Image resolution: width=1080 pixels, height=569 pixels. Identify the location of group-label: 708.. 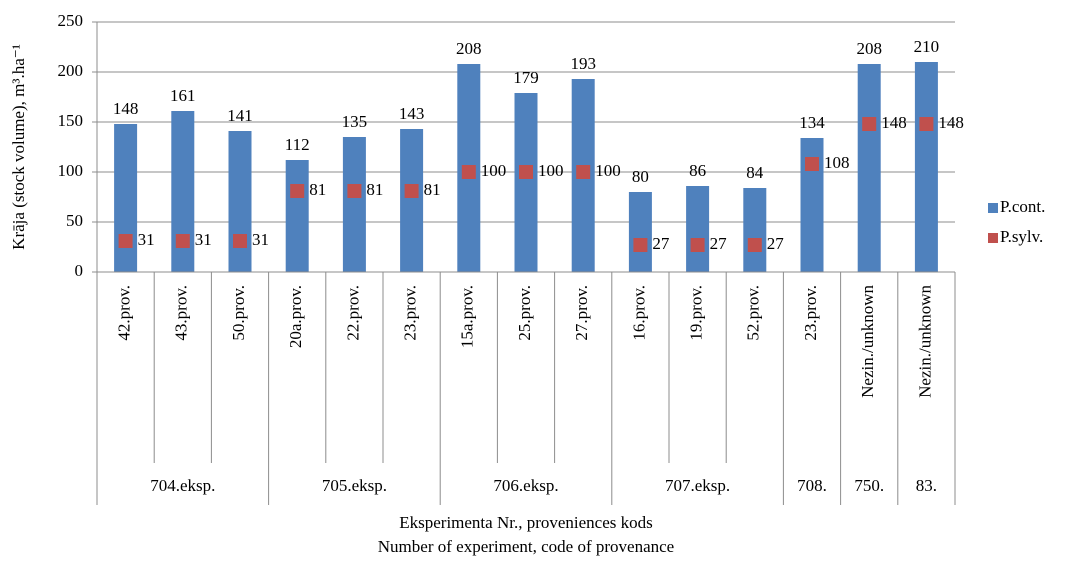
(812, 485).